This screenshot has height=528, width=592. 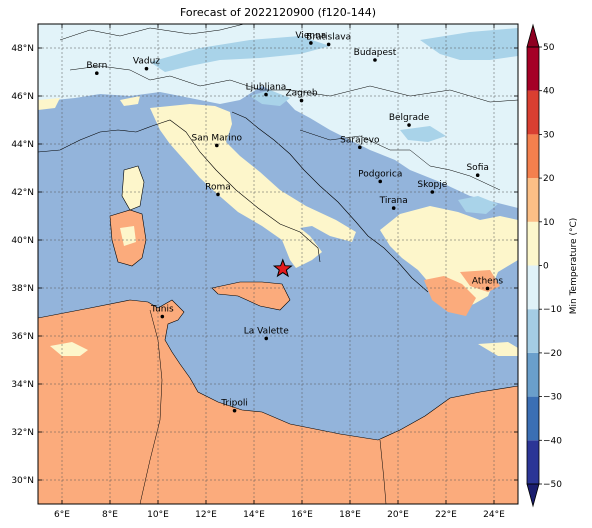 What do you see at coordinates (498, 349) in the screenshot?
I see `greek-islands-mild` at bounding box center [498, 349].